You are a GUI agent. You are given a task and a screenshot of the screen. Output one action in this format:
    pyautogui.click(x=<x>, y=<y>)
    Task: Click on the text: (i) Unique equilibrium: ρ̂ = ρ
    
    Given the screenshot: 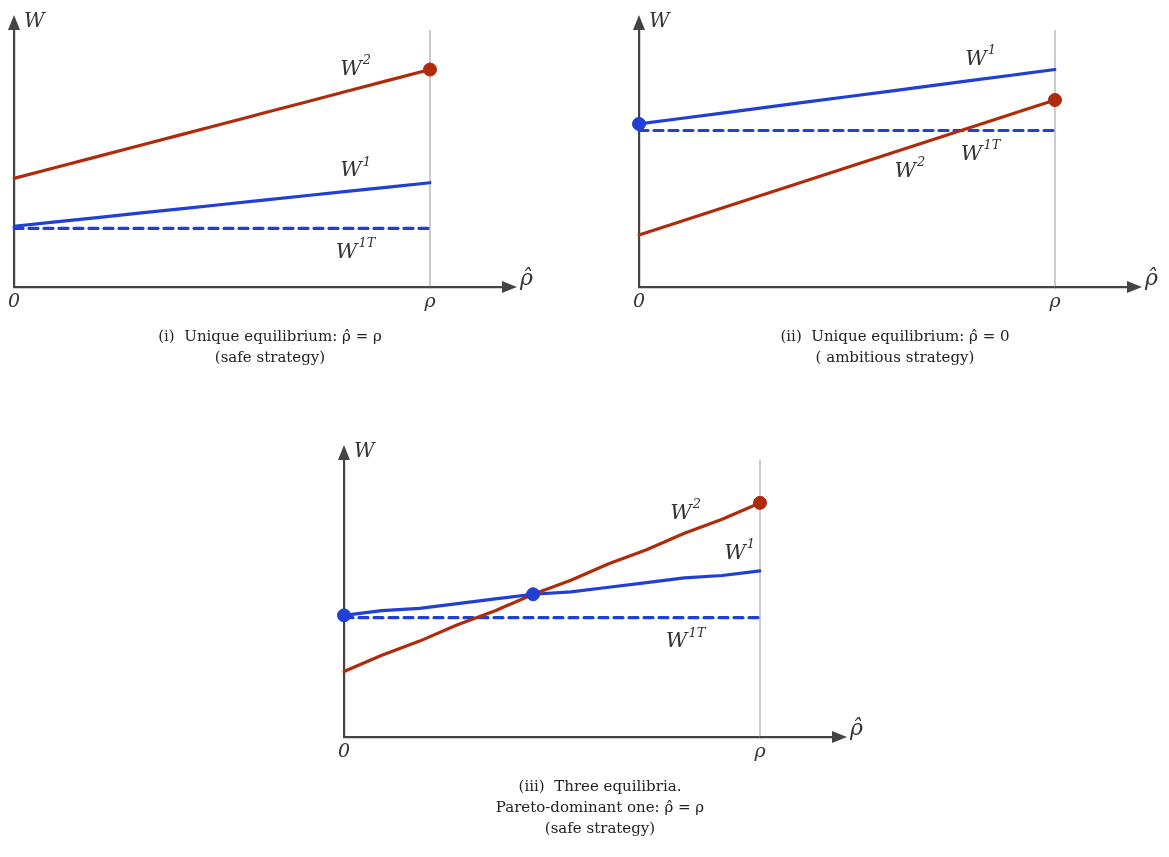 What is the action you would take?
    pyautogui.click(x=270, y=336)
    